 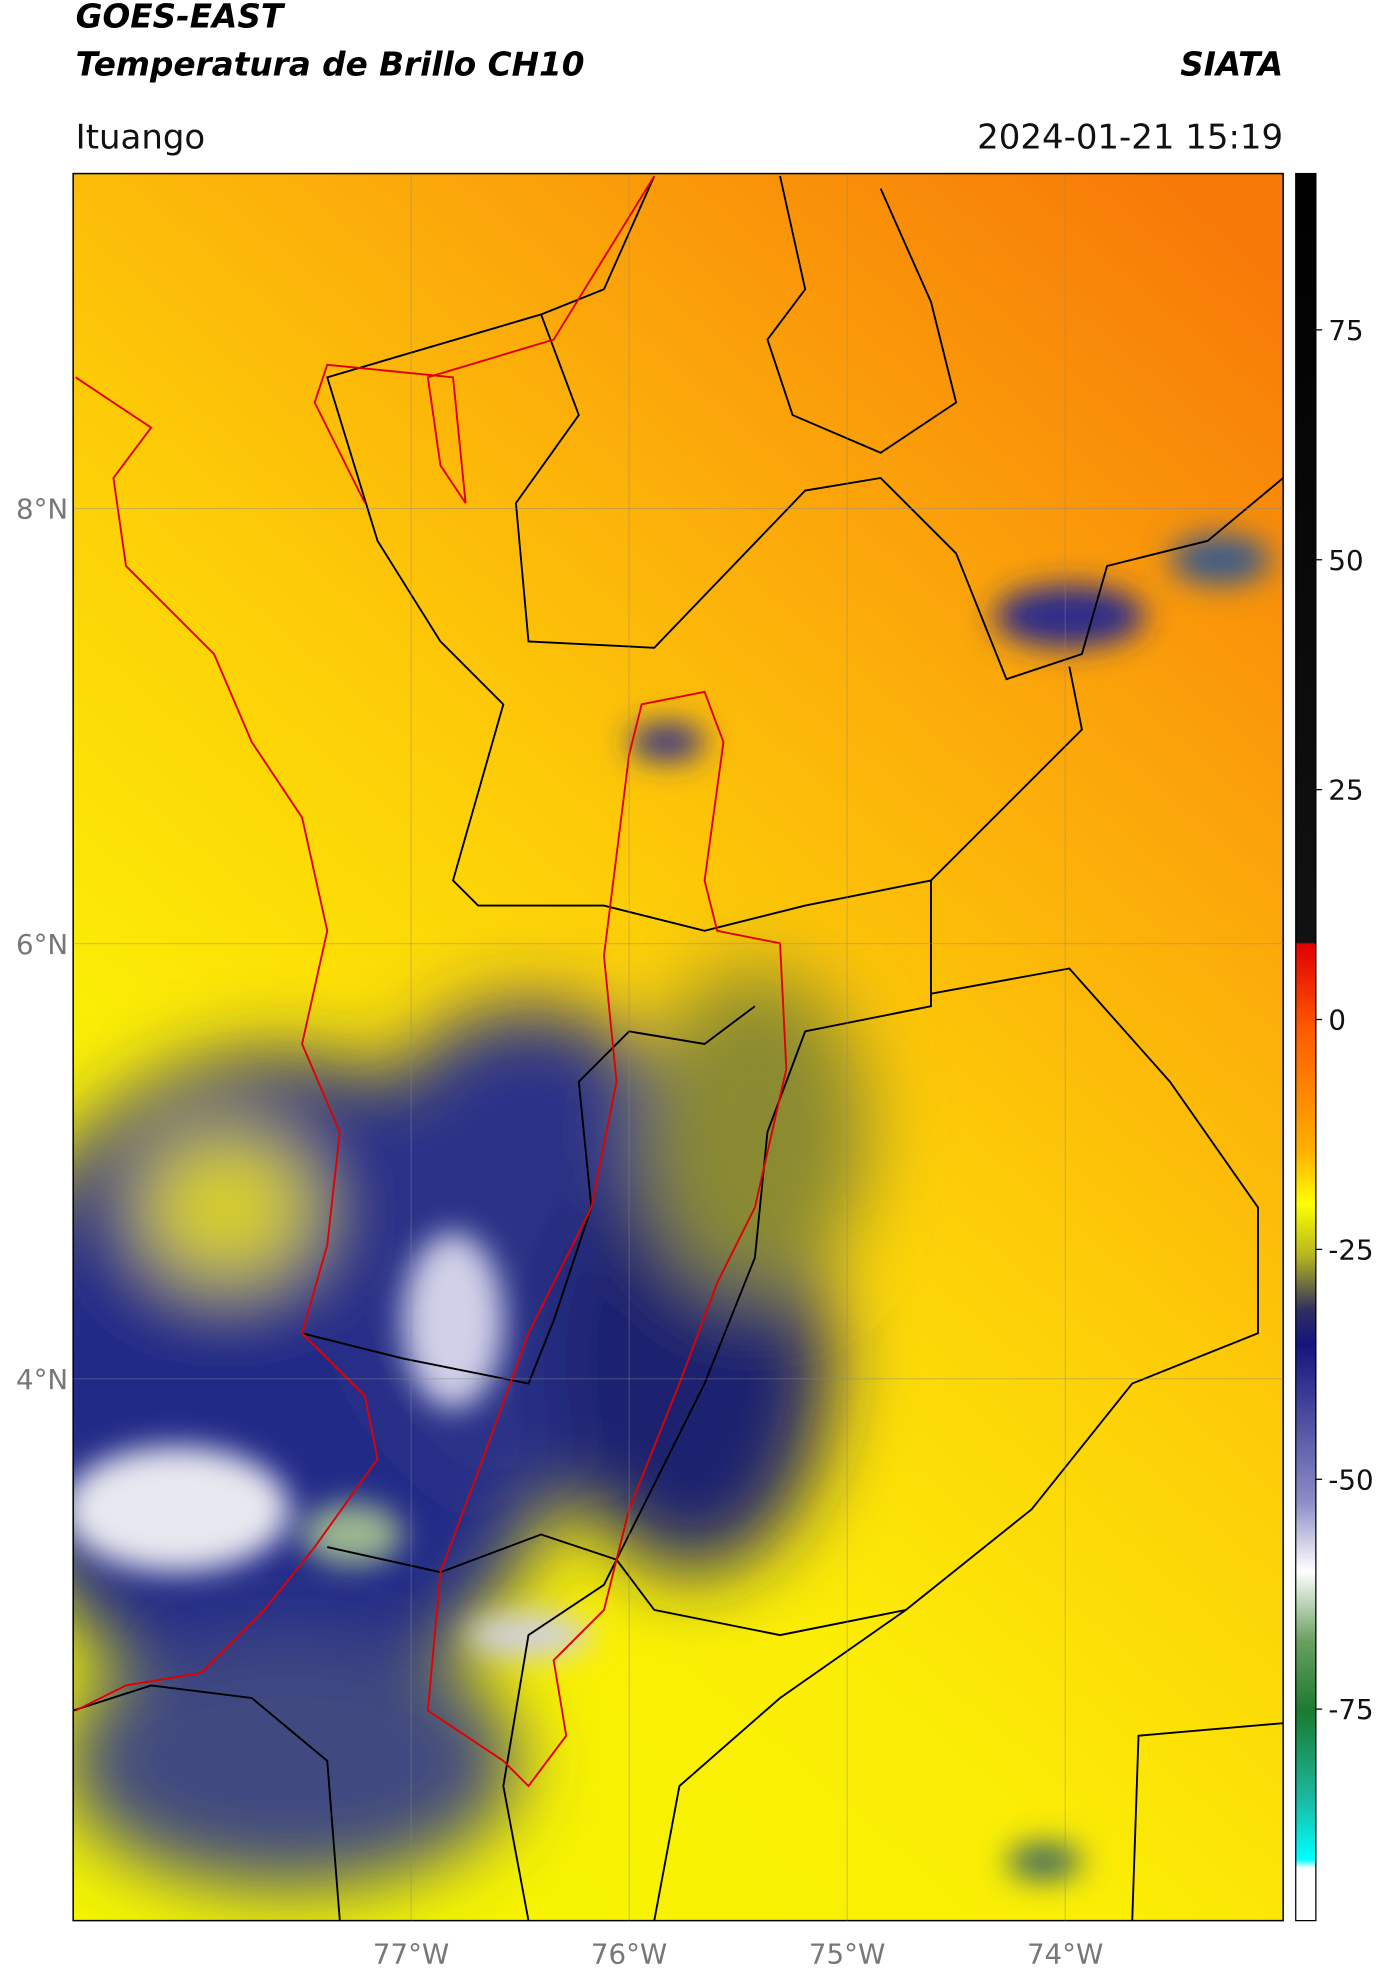 I want to click on colorbar-tick-label: -25, so click(x=1350, y=1249).